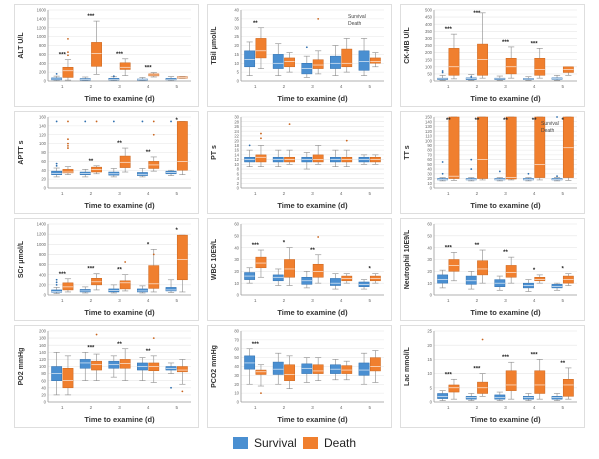 This screenshot has width=599, height=459. Describe the element at coordinates (43, 170) in the screenshot. I see `y-tick-label: 40` at that location.